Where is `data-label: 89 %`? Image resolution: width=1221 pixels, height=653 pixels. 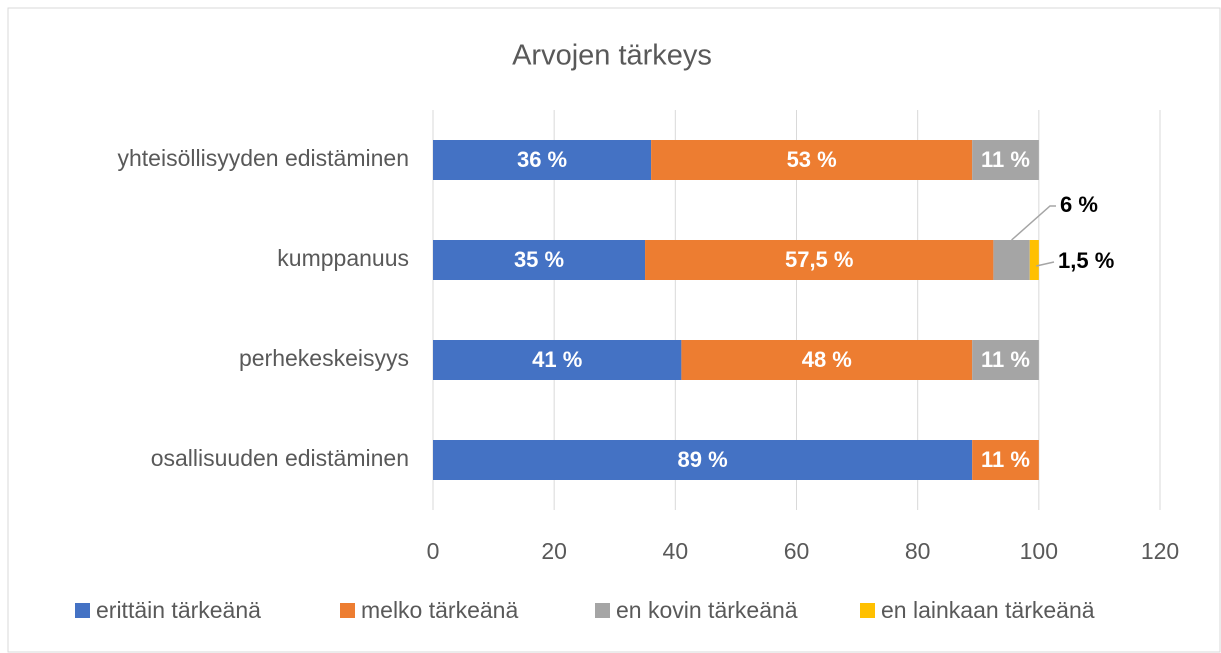
data-label: 89 % is located at coordinates (703, 459).